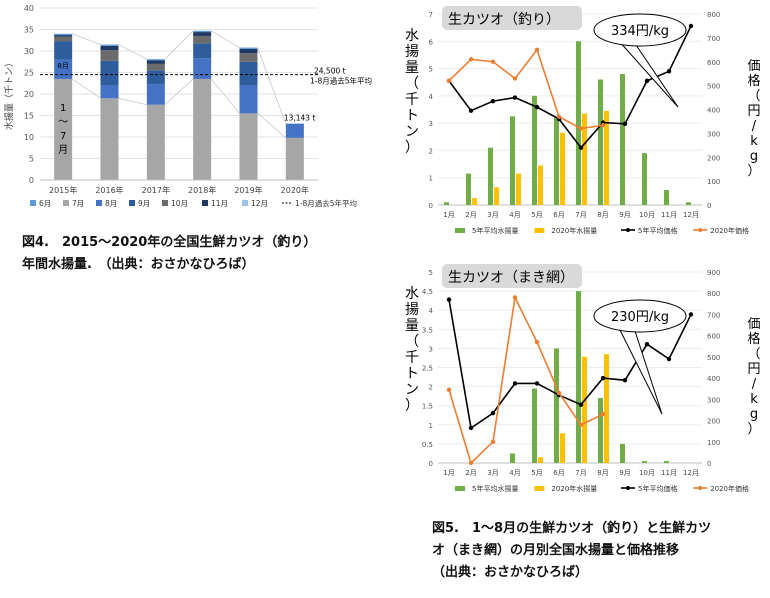 Image resolution: width=770 pixels, height=598 pixels. What do you see at coordinates (709, 206) in the screenshot?
I see `y-right-tick-label: 0` at bounding box center [709, 206].